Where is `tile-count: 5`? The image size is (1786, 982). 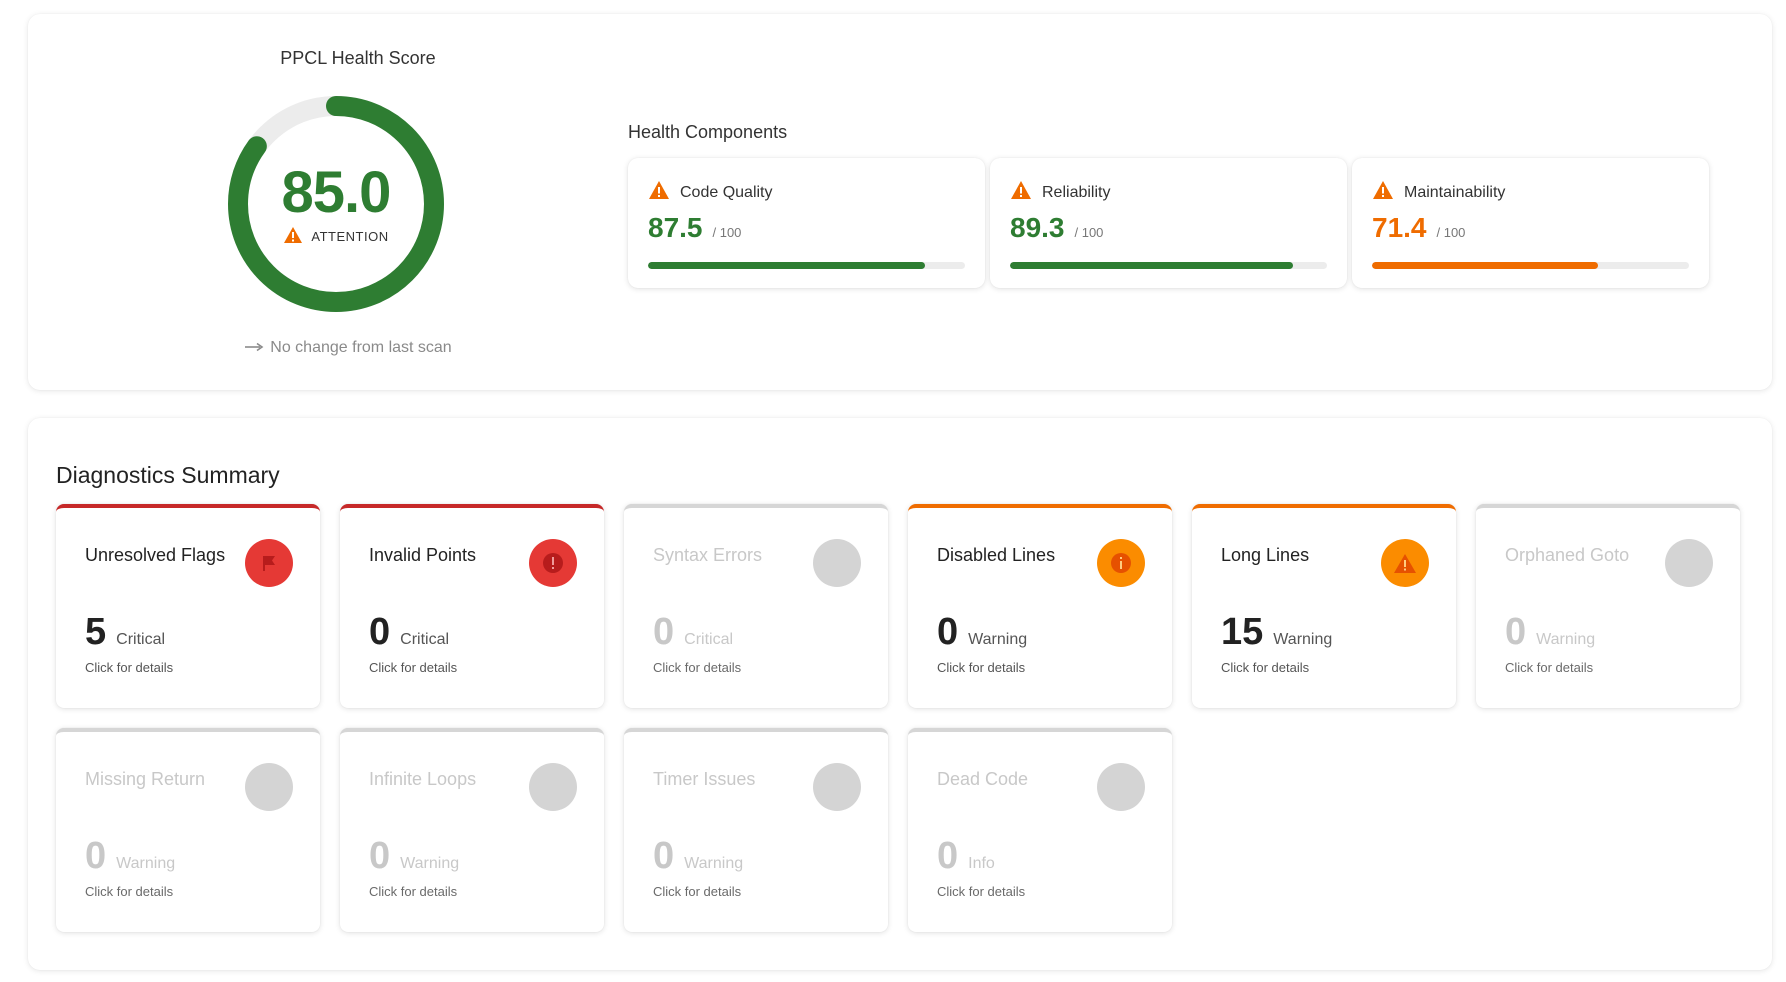 tile-count: 5 is located at coordinates (96, 632).